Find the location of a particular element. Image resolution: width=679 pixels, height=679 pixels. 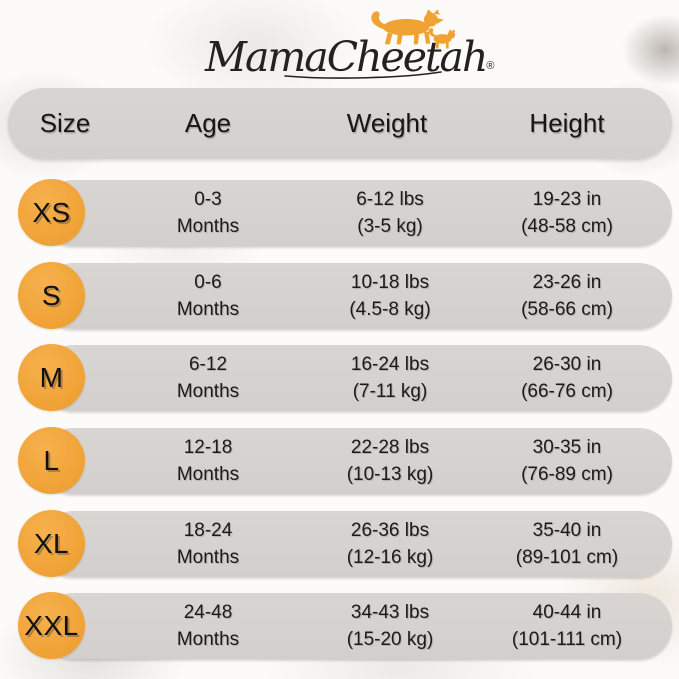

size-badge: M is located at coordinates (51, 377).